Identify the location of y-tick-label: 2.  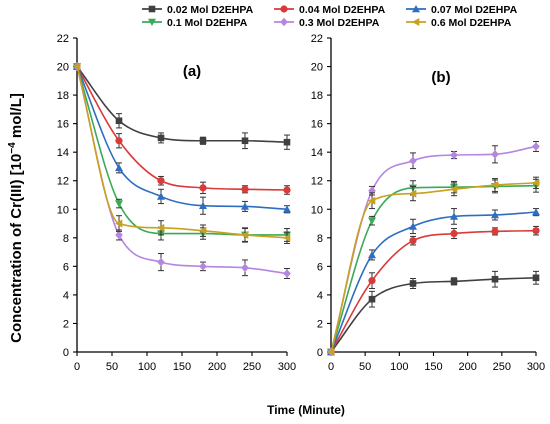
(66, 324).